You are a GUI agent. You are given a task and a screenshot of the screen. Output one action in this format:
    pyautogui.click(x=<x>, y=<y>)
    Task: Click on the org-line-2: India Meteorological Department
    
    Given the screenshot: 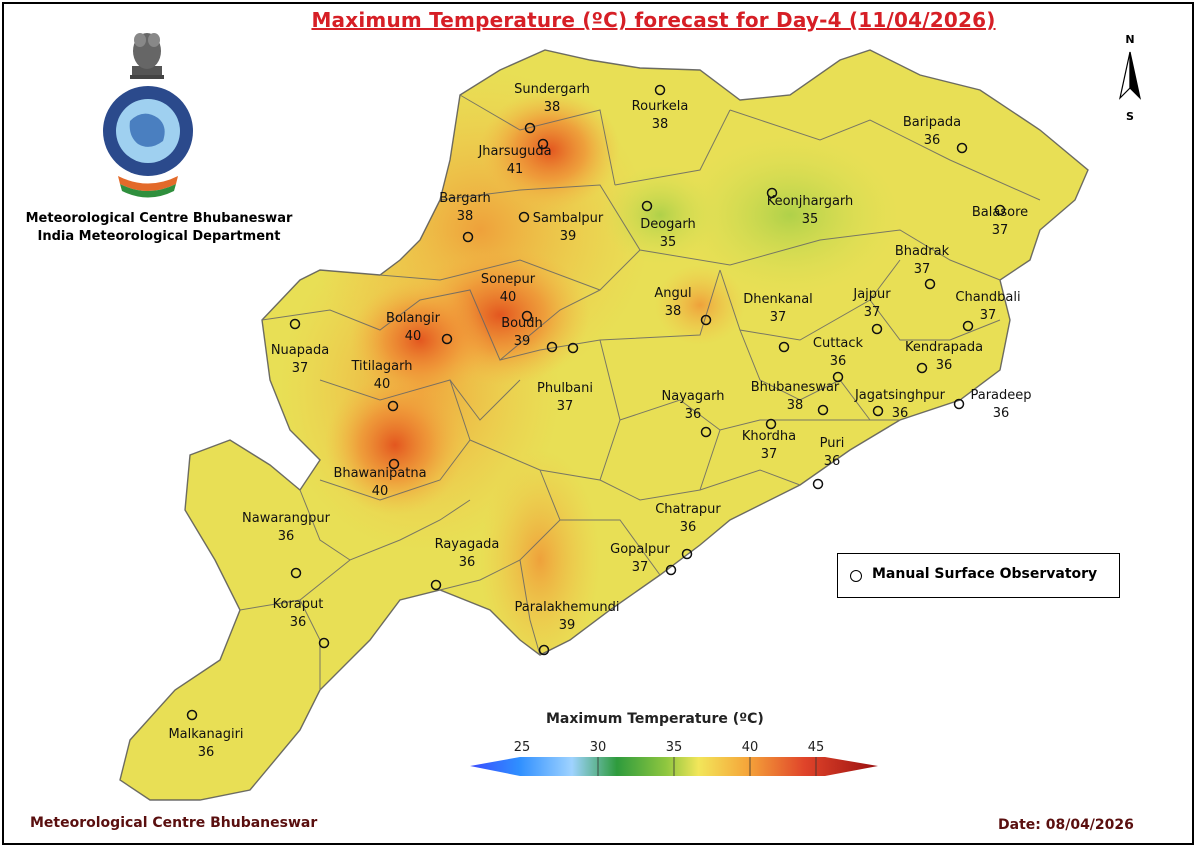 What is the action you would take?
    pyautogui.click(x=159, y=236)
    